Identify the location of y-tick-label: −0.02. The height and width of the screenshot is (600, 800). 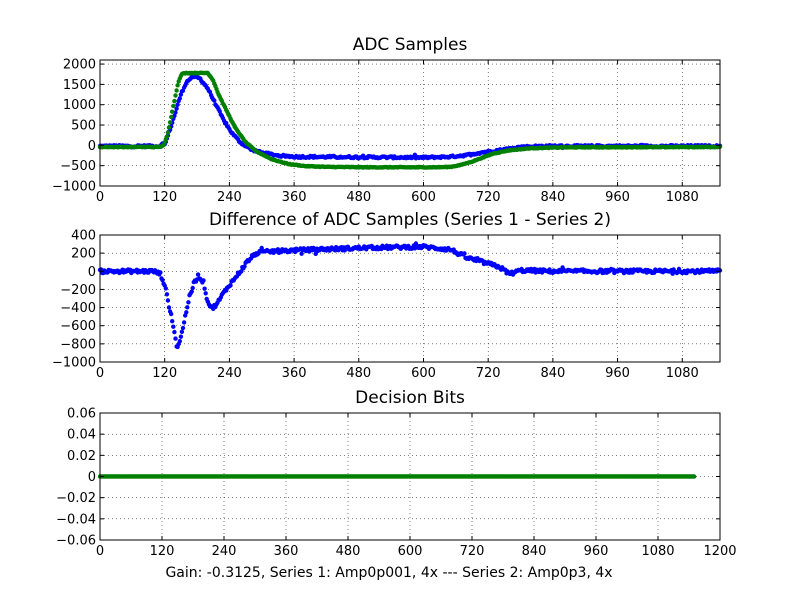
(76, 498).